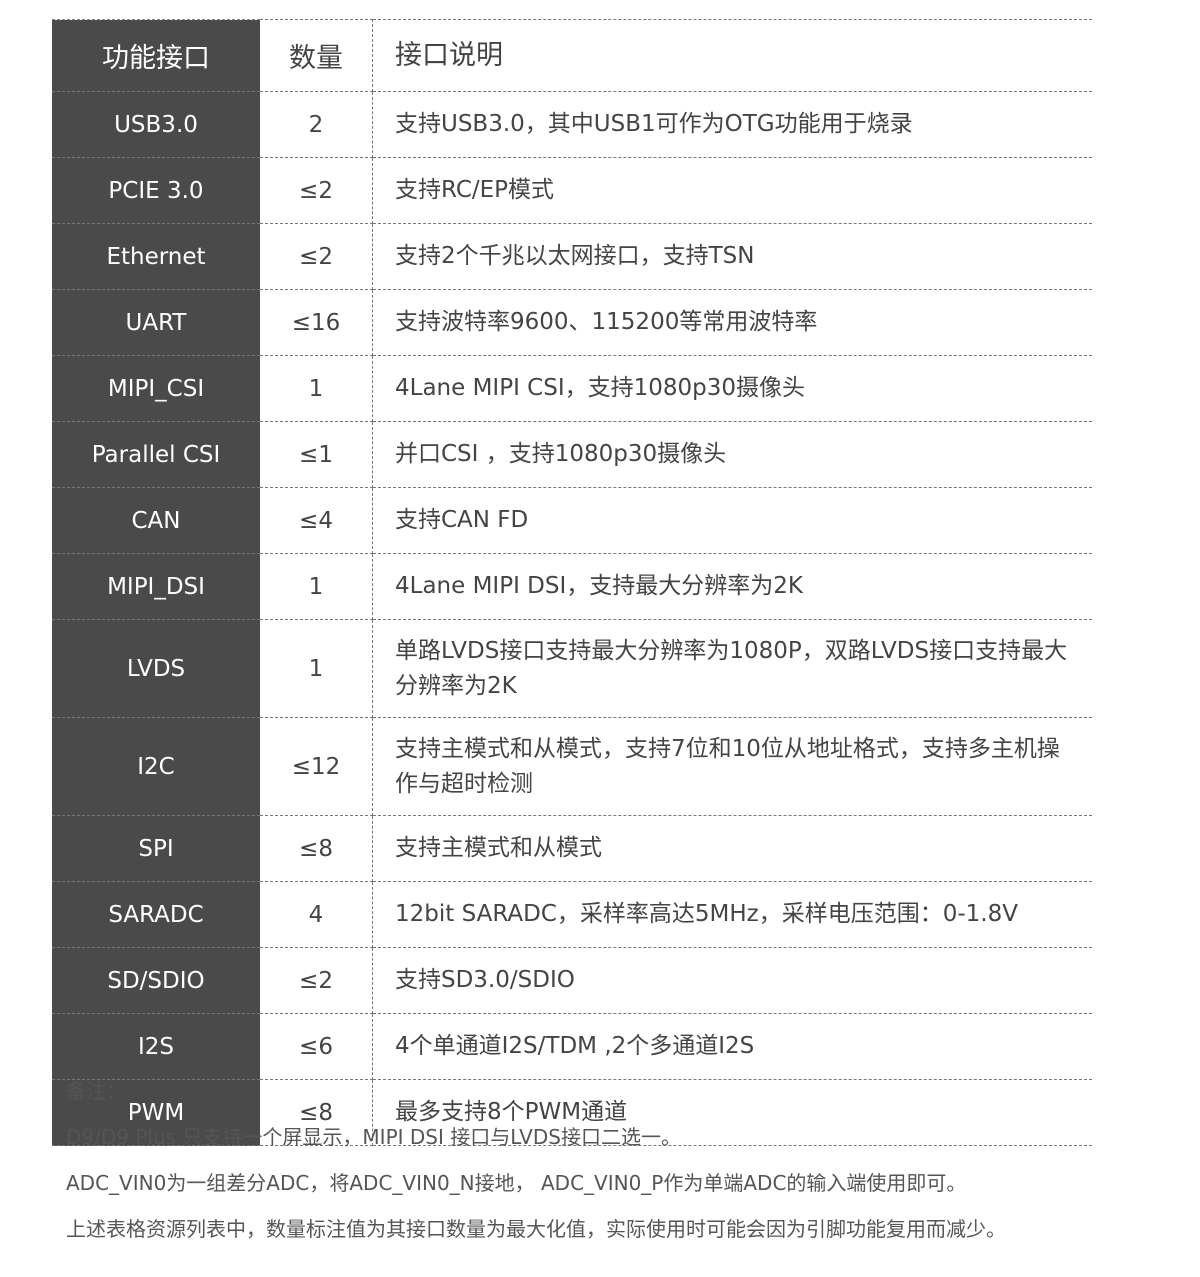  What do you see at coordinates (732, 1046) in the screenshot?
I see `description-cell: 4个单通道I2S/TDM ,2个多通道I2S` at bounding box center [732, 1046].